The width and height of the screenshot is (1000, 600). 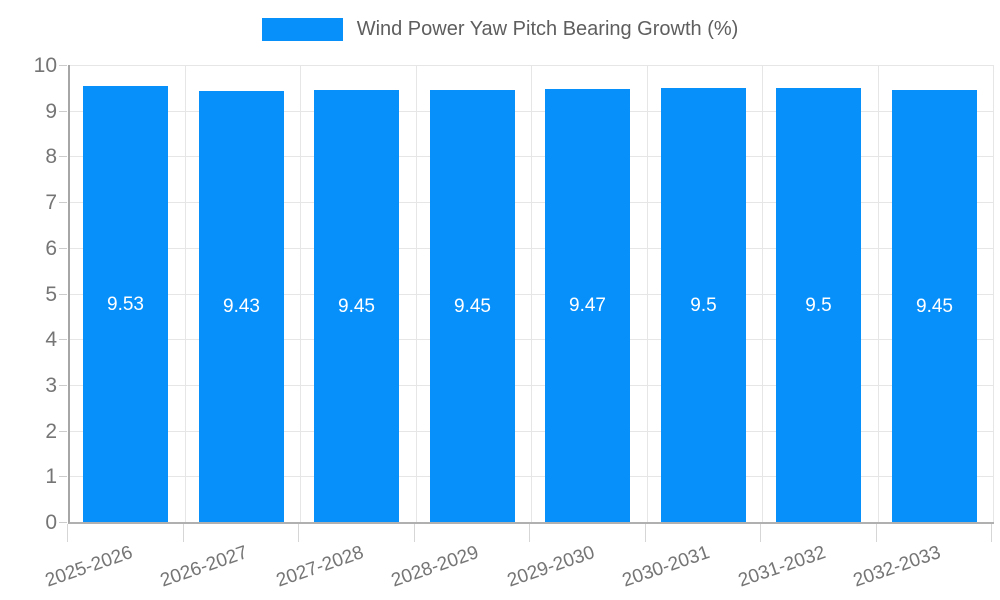 What do you see at coordinates (51, 477) in the screenshot?
I see `y-tick-label: 1` at bounding box center [51, 477].